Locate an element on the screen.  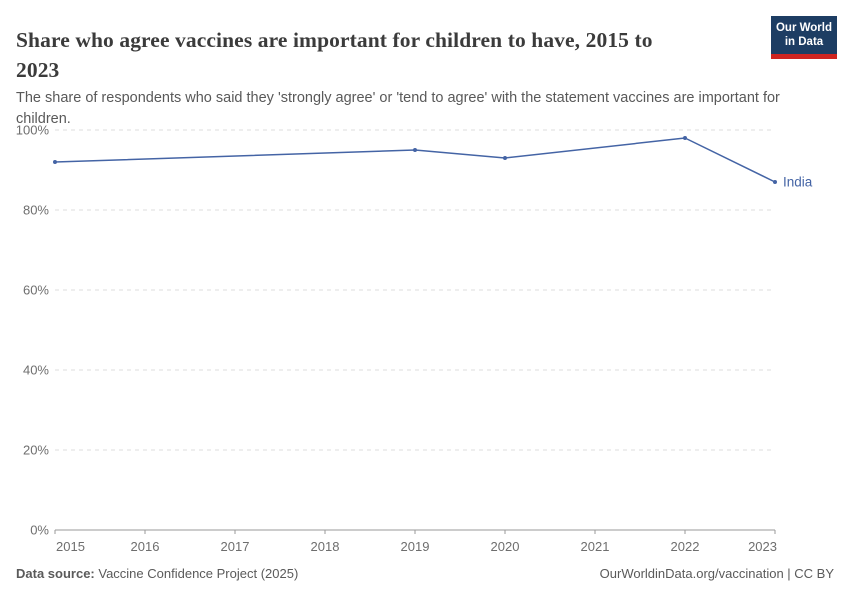
owid-logo-line2: in Data is located at coordinates (804, 42).